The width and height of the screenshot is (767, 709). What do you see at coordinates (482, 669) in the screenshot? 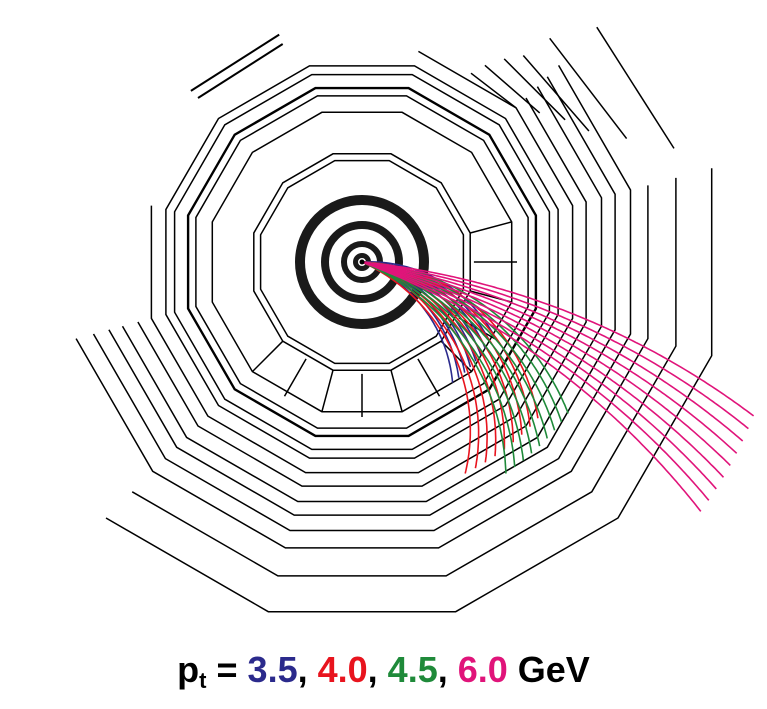
I see `momentum-label-3: 6.0` at bounding box center [482, 669].